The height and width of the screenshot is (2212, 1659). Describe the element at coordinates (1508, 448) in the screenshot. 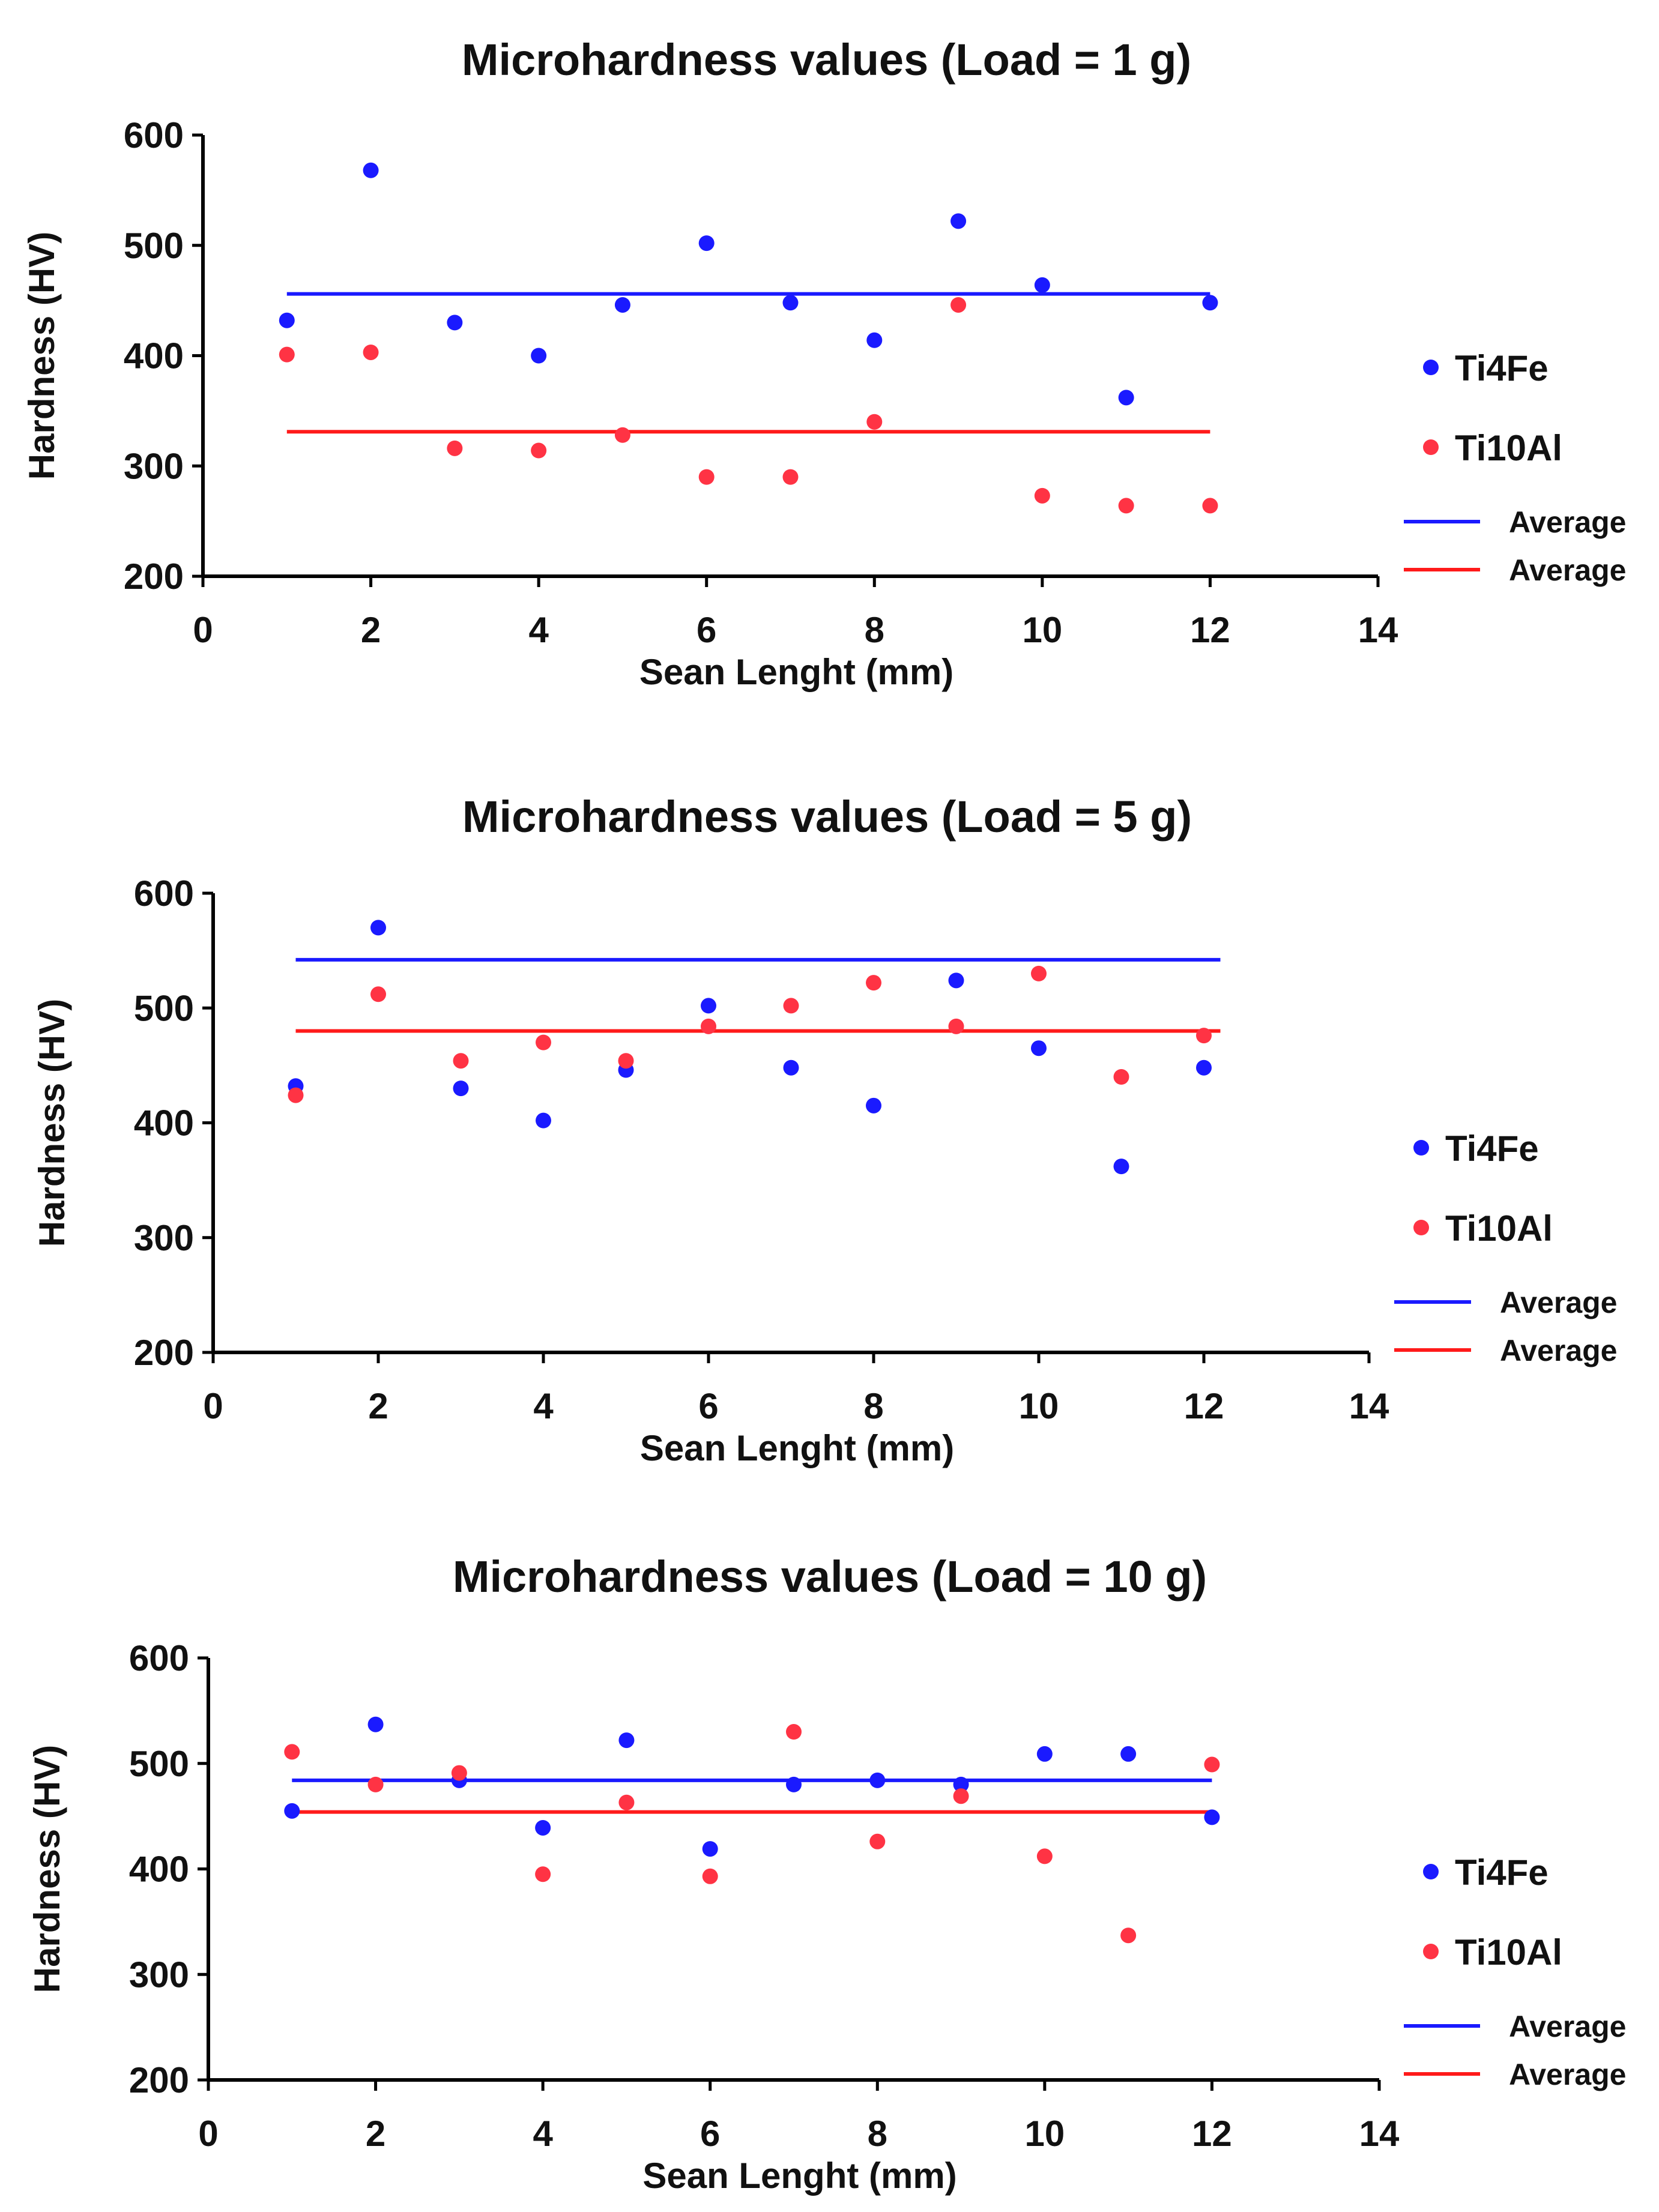

I see `legend-label-ti10al: Ti10Al` at that location.